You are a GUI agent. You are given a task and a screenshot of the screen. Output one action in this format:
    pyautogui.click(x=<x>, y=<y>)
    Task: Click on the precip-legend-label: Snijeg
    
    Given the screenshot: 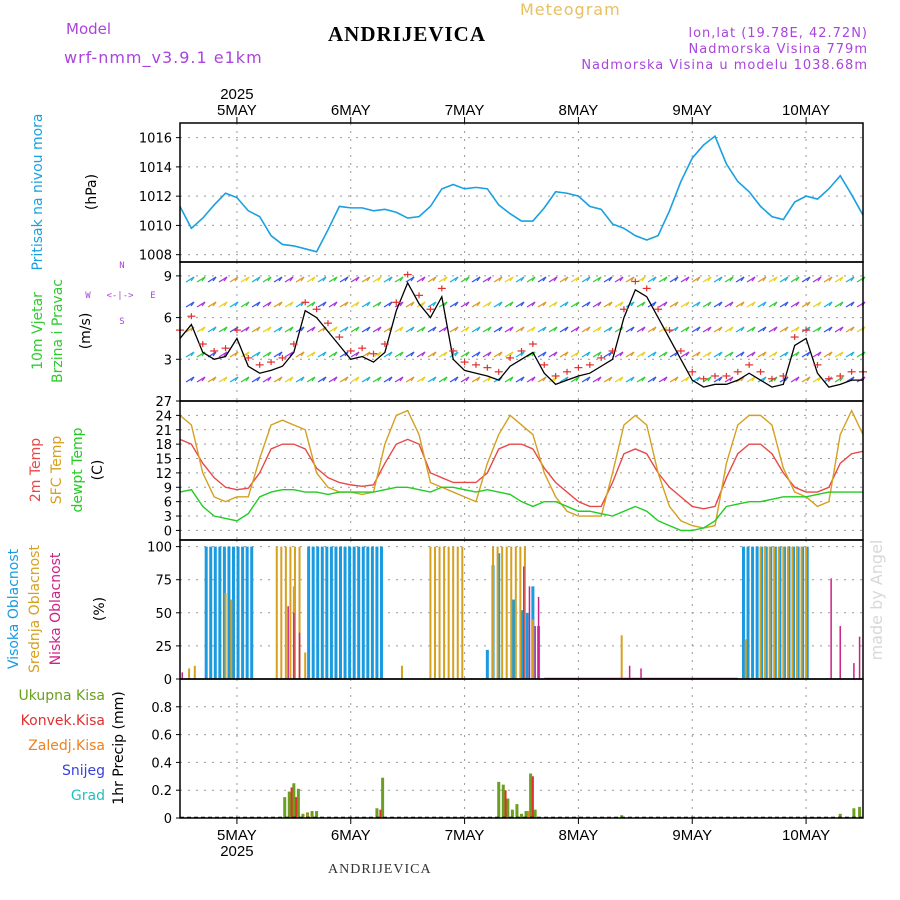 What is the action you would take?
    pyautogui.click(x=83, y=771)
    